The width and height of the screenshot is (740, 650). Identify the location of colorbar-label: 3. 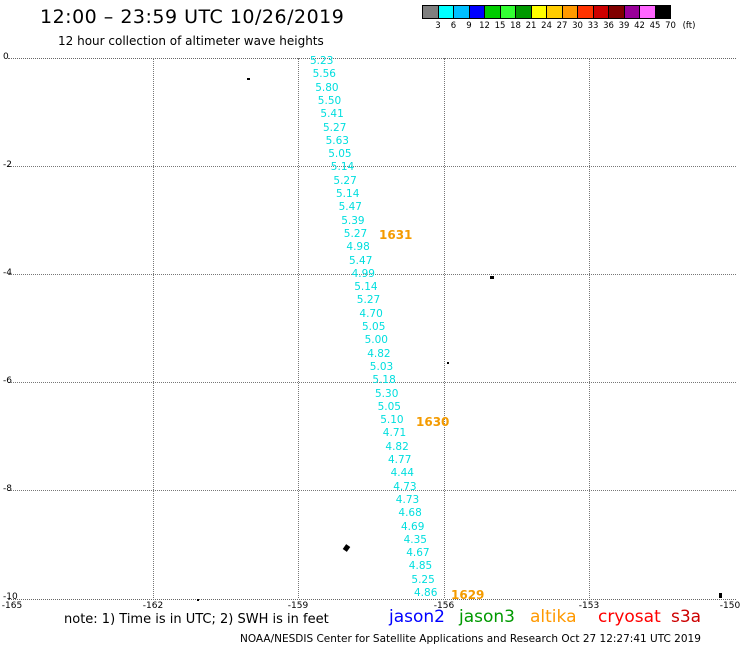
(438, 26).